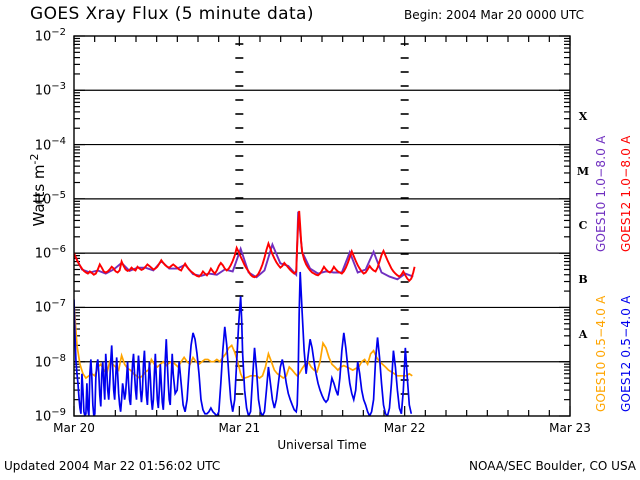 The height and width of the screenshot is (480, 640). Describe the element at coordinates (58, 32) in the screenshot. I see `y-tick-exponent: −2` at that location.